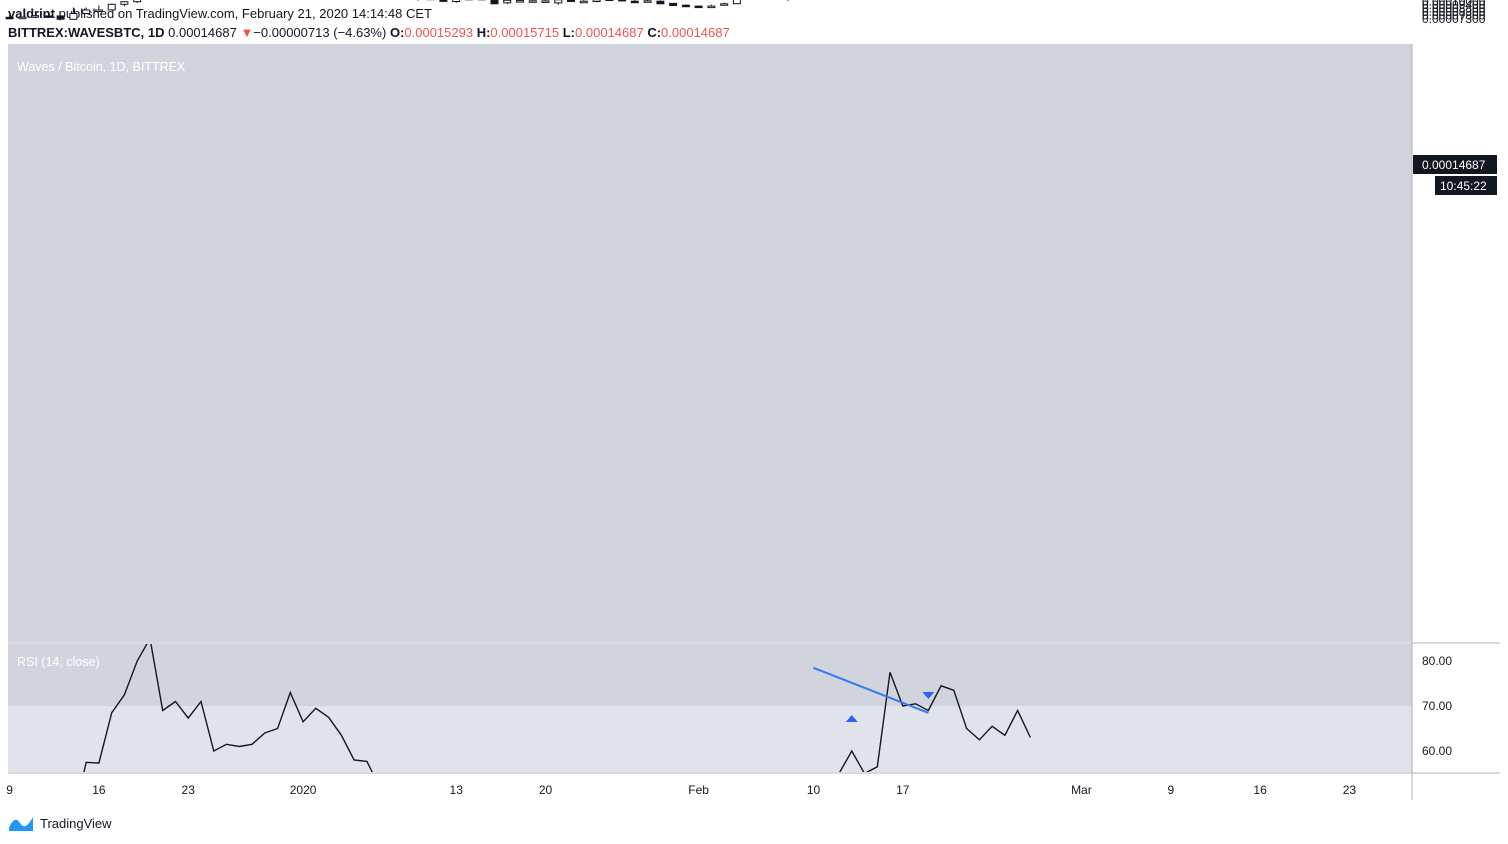  What do you see at coordinates (525, 32) in the screenshot?
I see `high-value: 0.00015715` at bounding box center [525, 32].